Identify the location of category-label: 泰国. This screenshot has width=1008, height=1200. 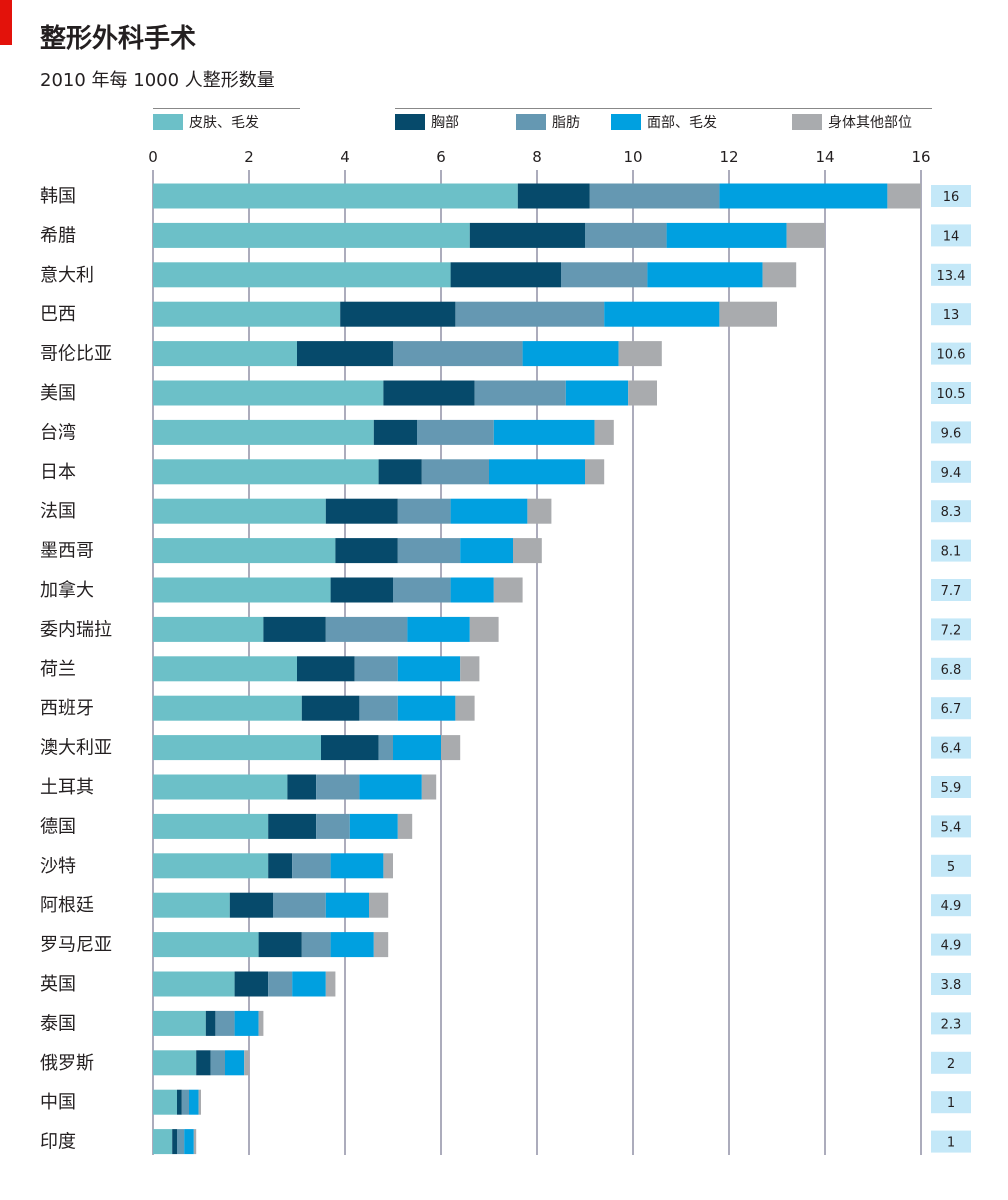
(58, 1023).